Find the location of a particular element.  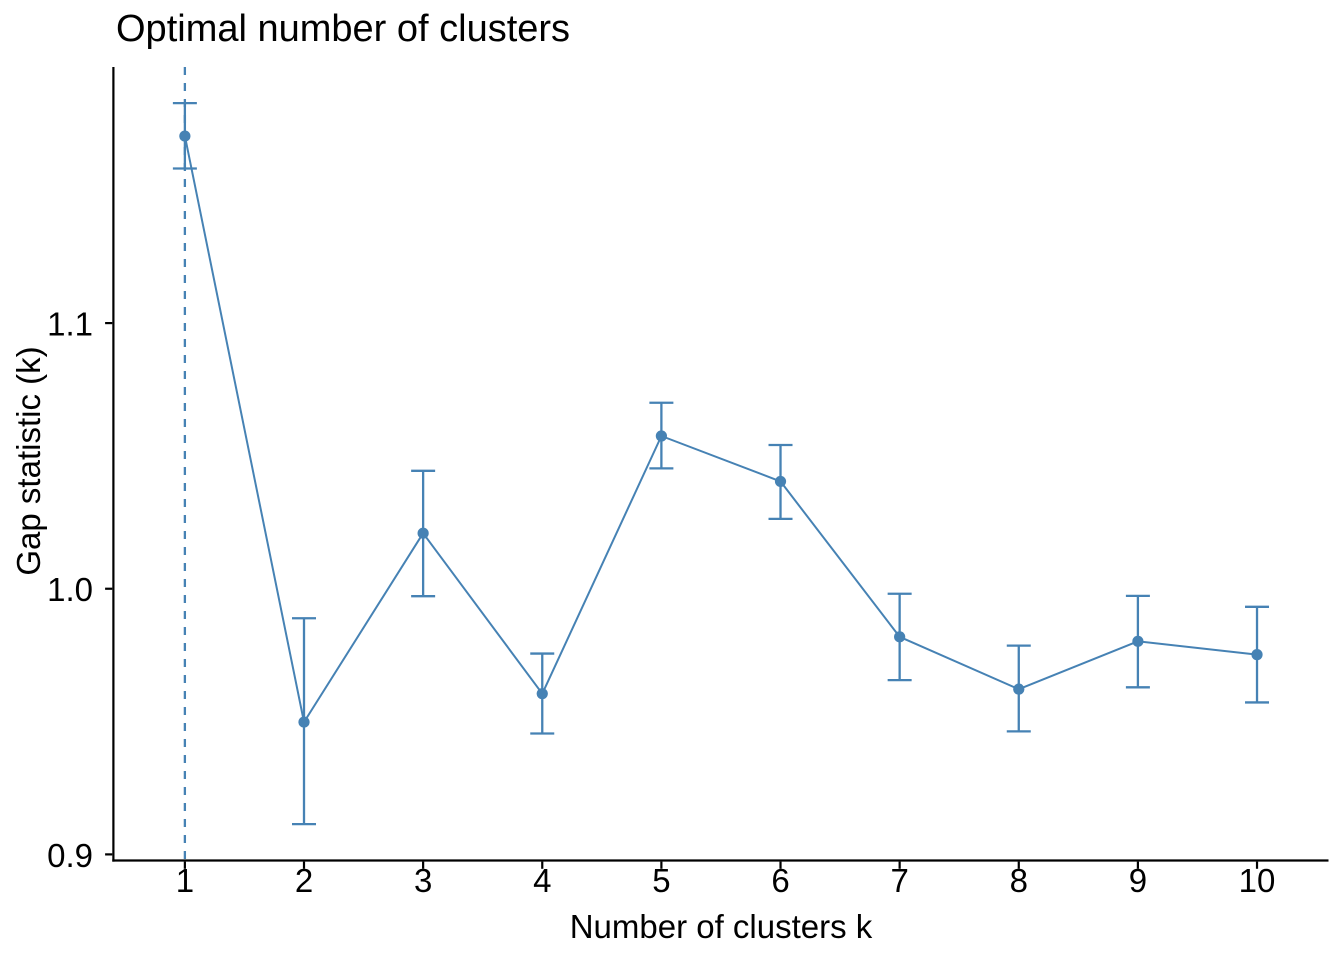

x-tick-label: 3 is located at coordinates (423, 880).